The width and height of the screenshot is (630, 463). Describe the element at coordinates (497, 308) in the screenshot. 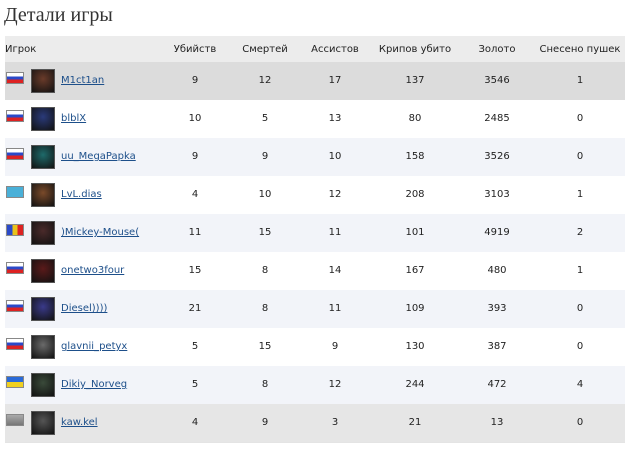

I see `stat-cell: 393` at that location.